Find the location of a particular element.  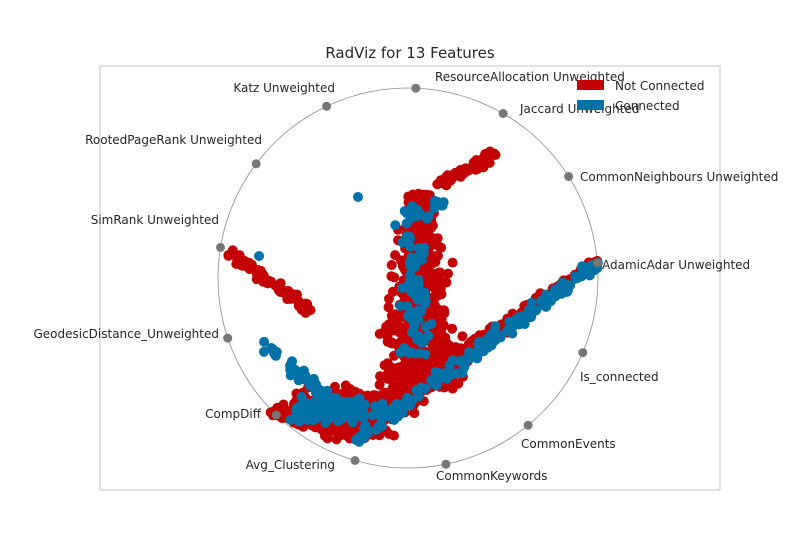

anchor-commonneighbours-unweighted is located at coordinates (503, 113).